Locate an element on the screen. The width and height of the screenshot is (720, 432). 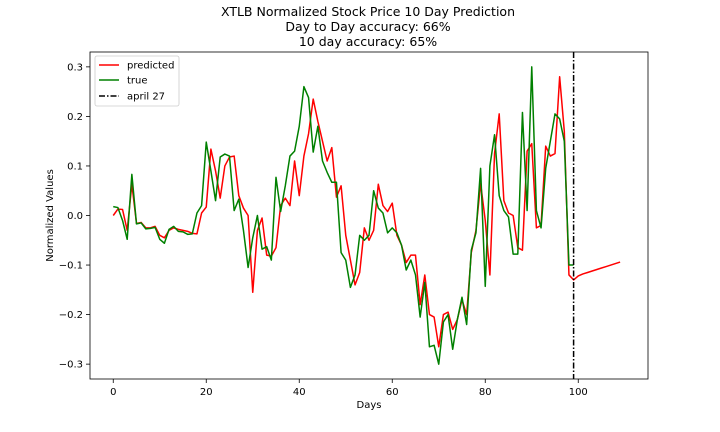
legend-label-true: true is located at coordinates (137, 81).